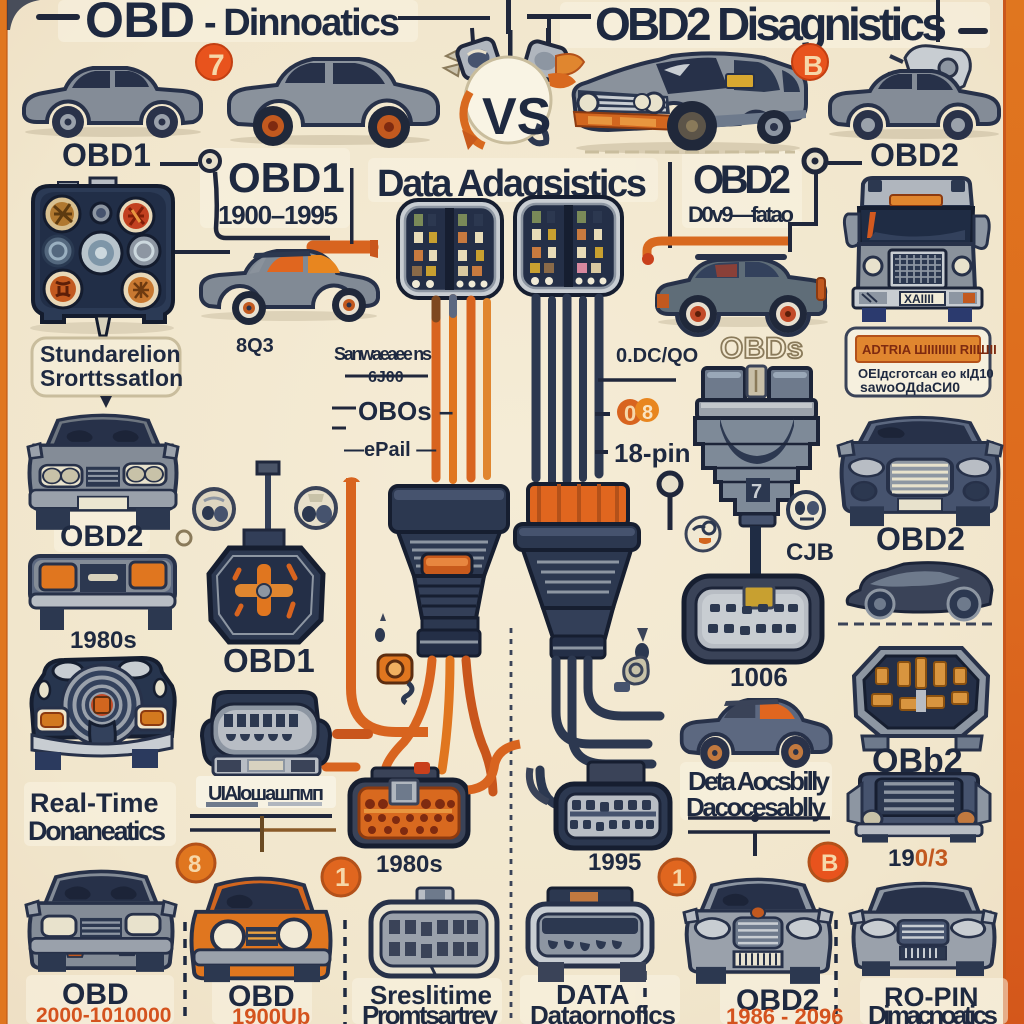  What do you see at coordinates (926, 373) in the screenshot?
I see `svg-text: OEIдcготcан eо кIД10` at bounding box center [926, 373].